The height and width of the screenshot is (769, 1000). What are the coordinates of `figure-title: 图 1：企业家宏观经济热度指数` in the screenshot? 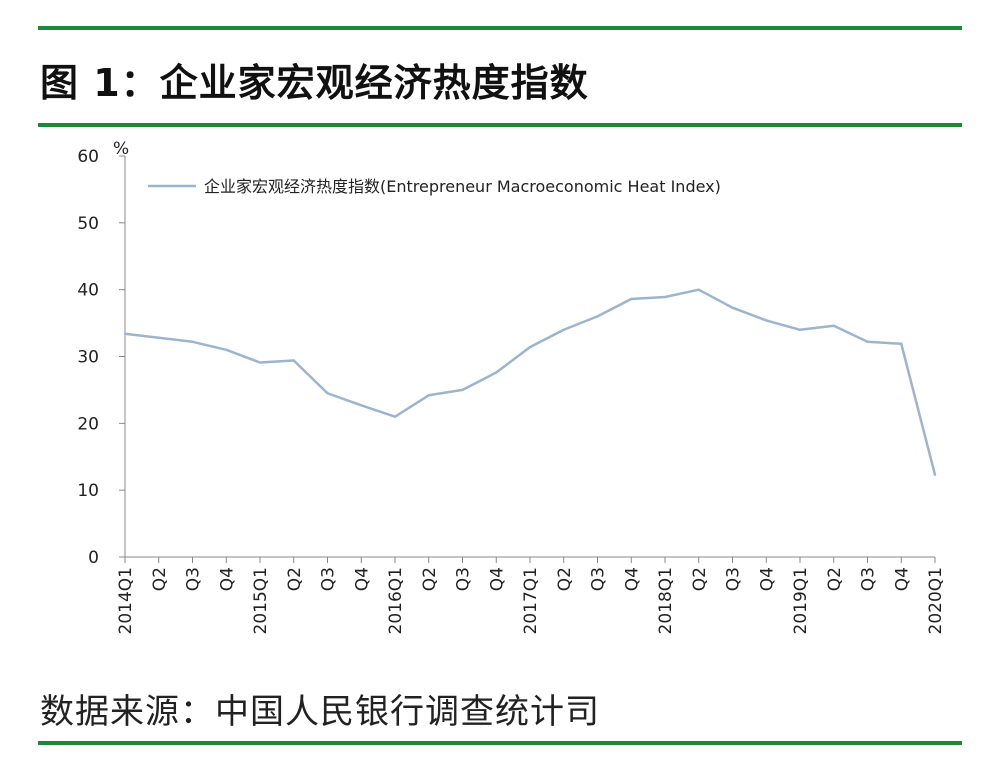 It's located at (314, 83).